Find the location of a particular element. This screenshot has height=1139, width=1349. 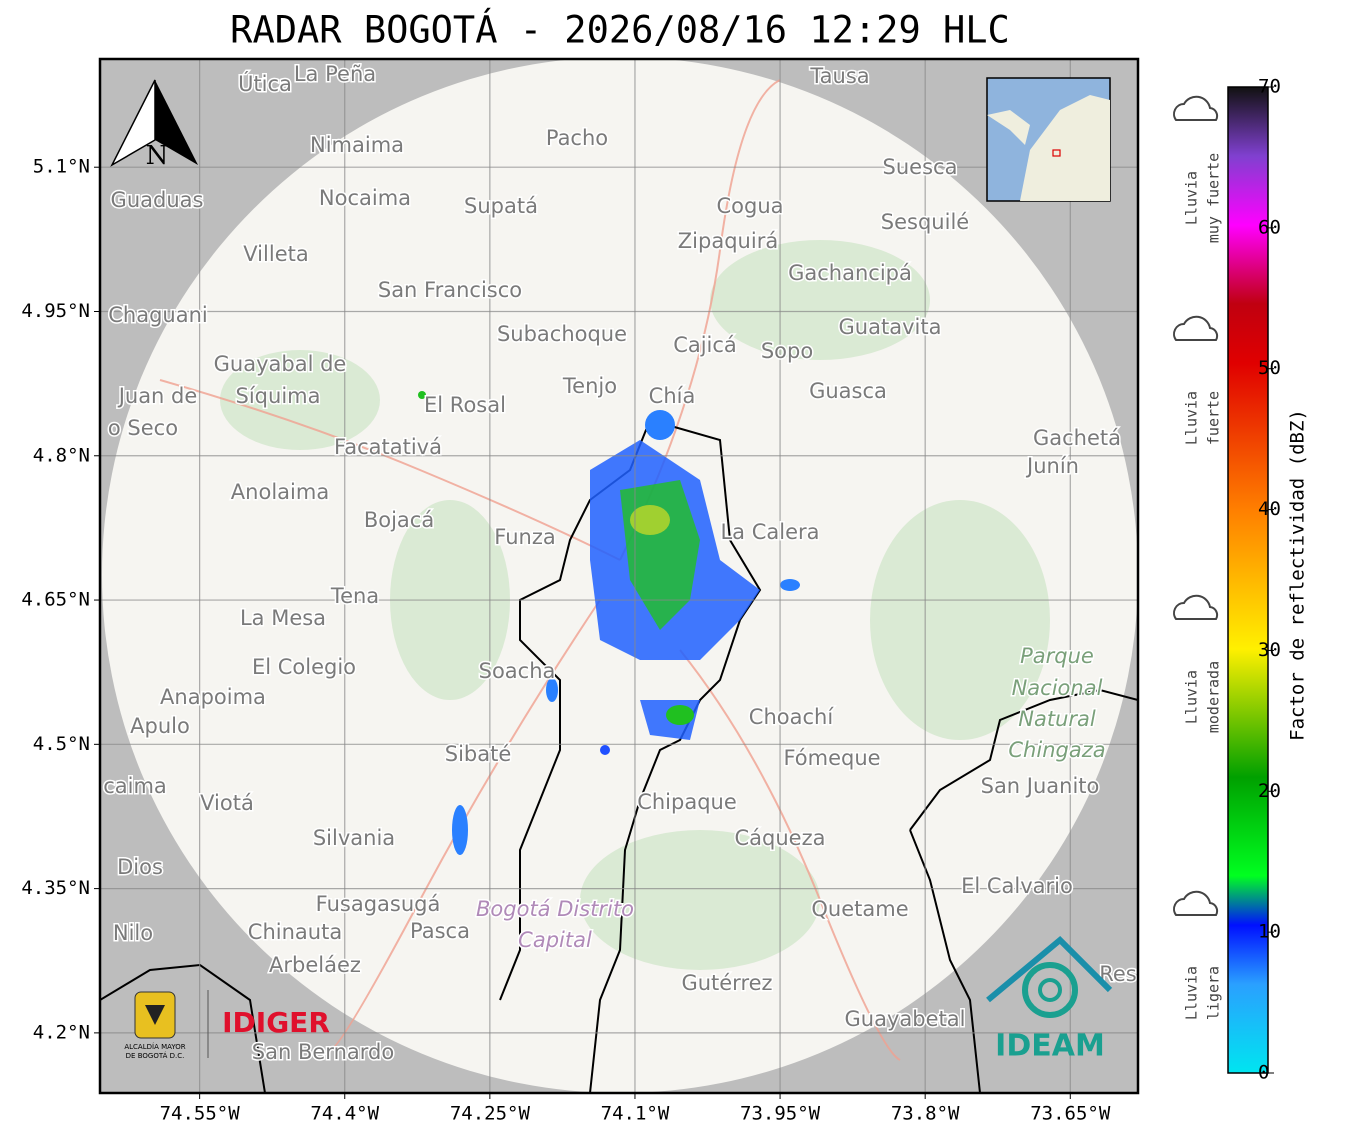

place-label: Tenjo is located at coordinates (589, 386).